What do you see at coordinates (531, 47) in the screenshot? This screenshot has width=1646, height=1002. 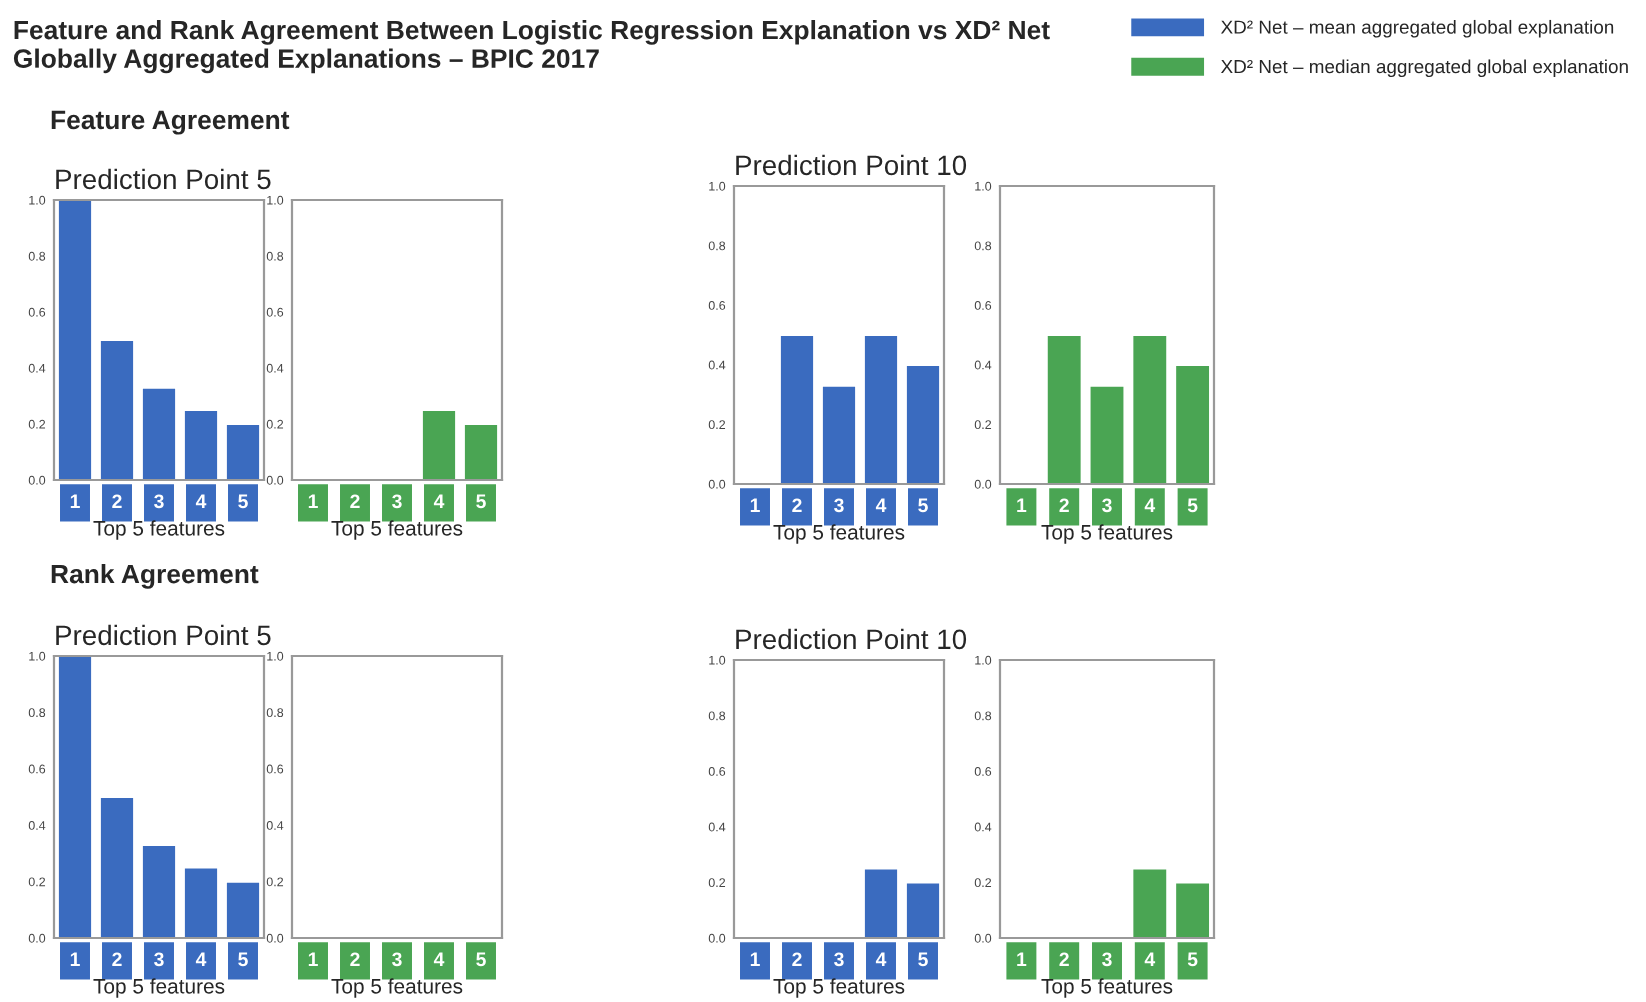 I see `text: Feature and Rank Agreement Between Logistic Regression Explanation vs XD² Net Globally Aggregated Explanations – BPIC 2017` at bounding box center [531, 47].